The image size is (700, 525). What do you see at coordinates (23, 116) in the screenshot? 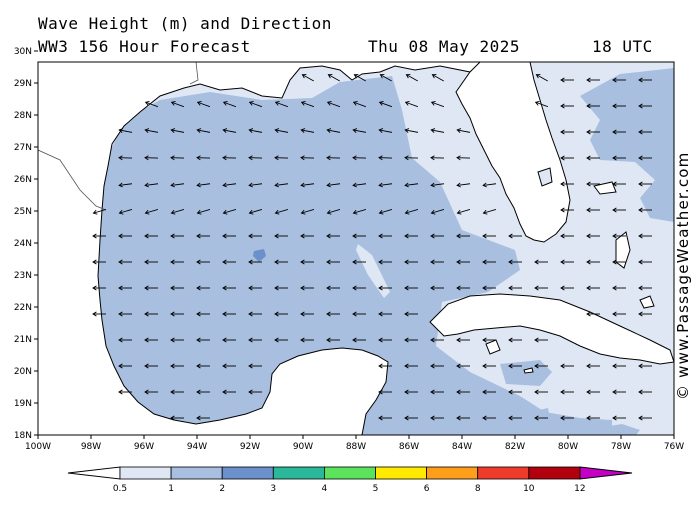
I see `lat-tick-label: 28N` at bounding box center [23, 116].